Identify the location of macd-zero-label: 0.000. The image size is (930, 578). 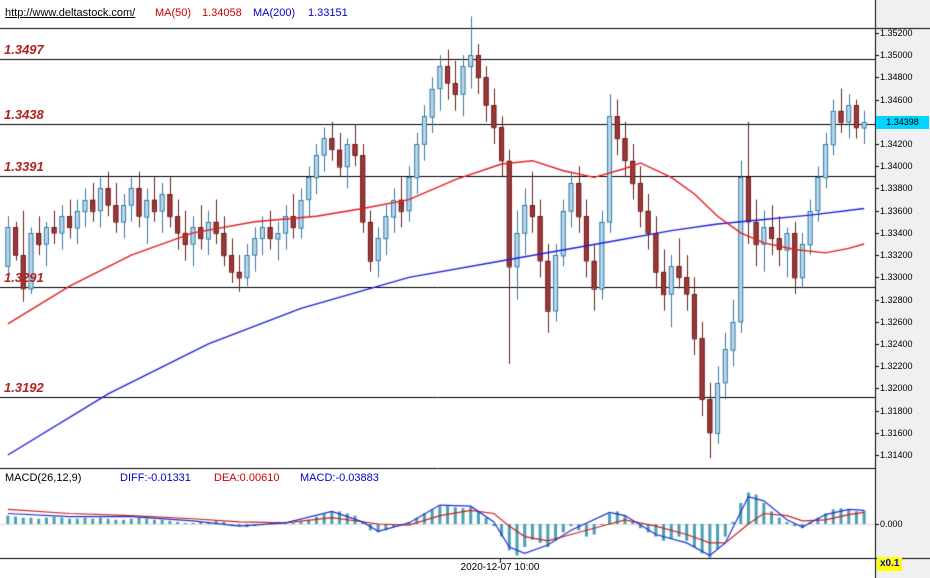
(891, 524).